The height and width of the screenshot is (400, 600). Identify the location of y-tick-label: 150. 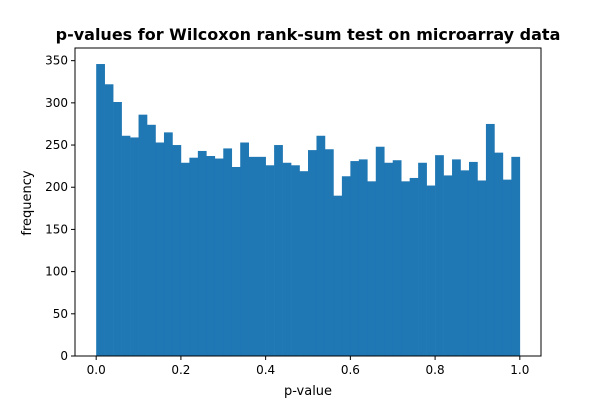
(56, 229).